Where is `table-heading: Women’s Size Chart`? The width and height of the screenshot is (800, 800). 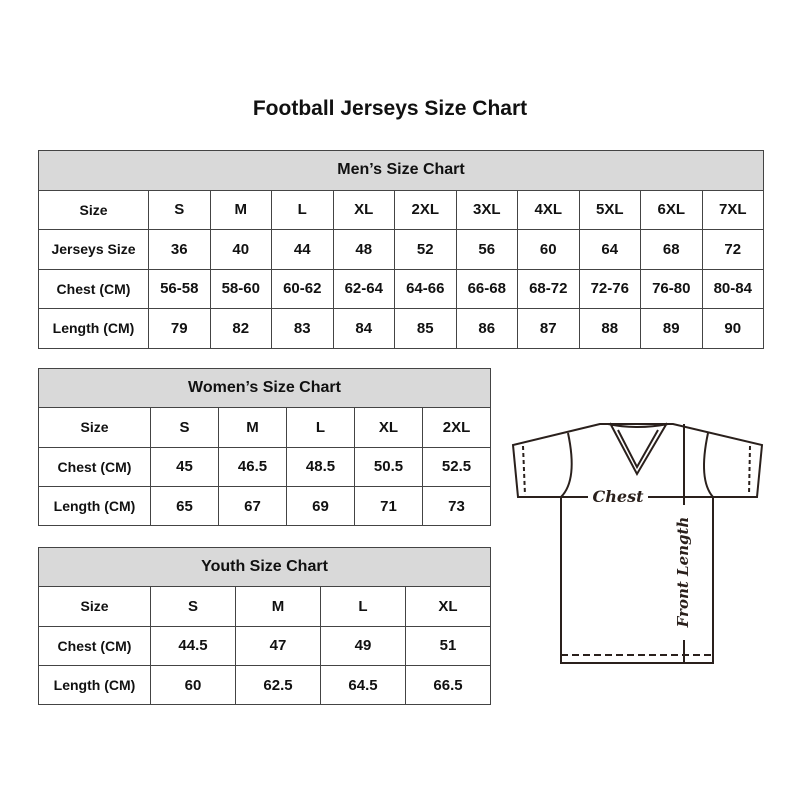 table-heading: Women’s Size Chart is located at coordinates (264, 388).